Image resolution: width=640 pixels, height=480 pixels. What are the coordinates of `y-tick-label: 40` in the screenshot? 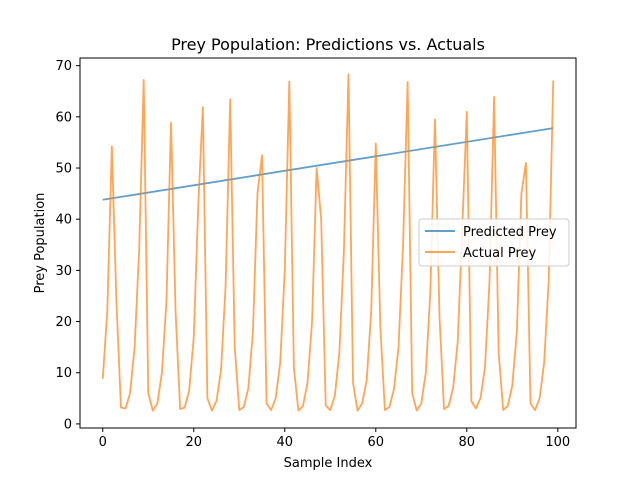 It's located at (63, 220).